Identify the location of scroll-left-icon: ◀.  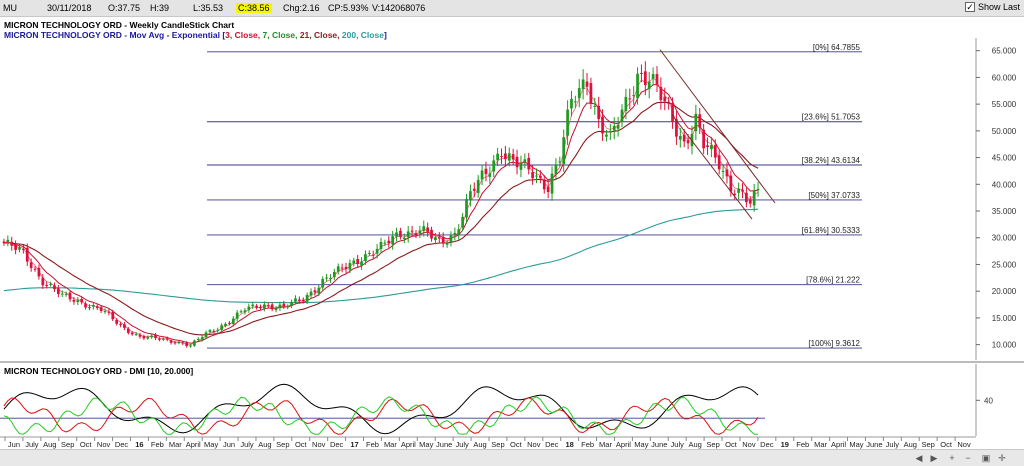
(919, 458).